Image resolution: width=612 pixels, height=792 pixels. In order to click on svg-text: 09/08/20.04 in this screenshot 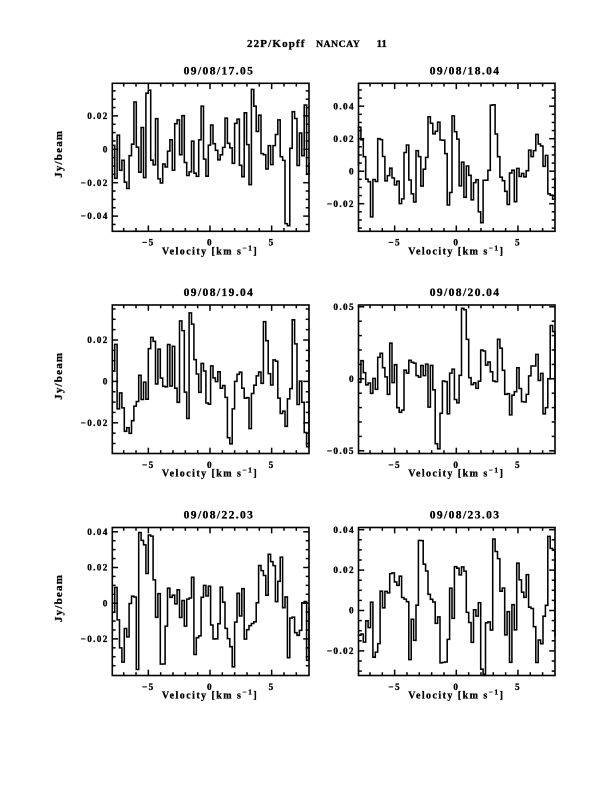, I will do `click(465, 293)`.